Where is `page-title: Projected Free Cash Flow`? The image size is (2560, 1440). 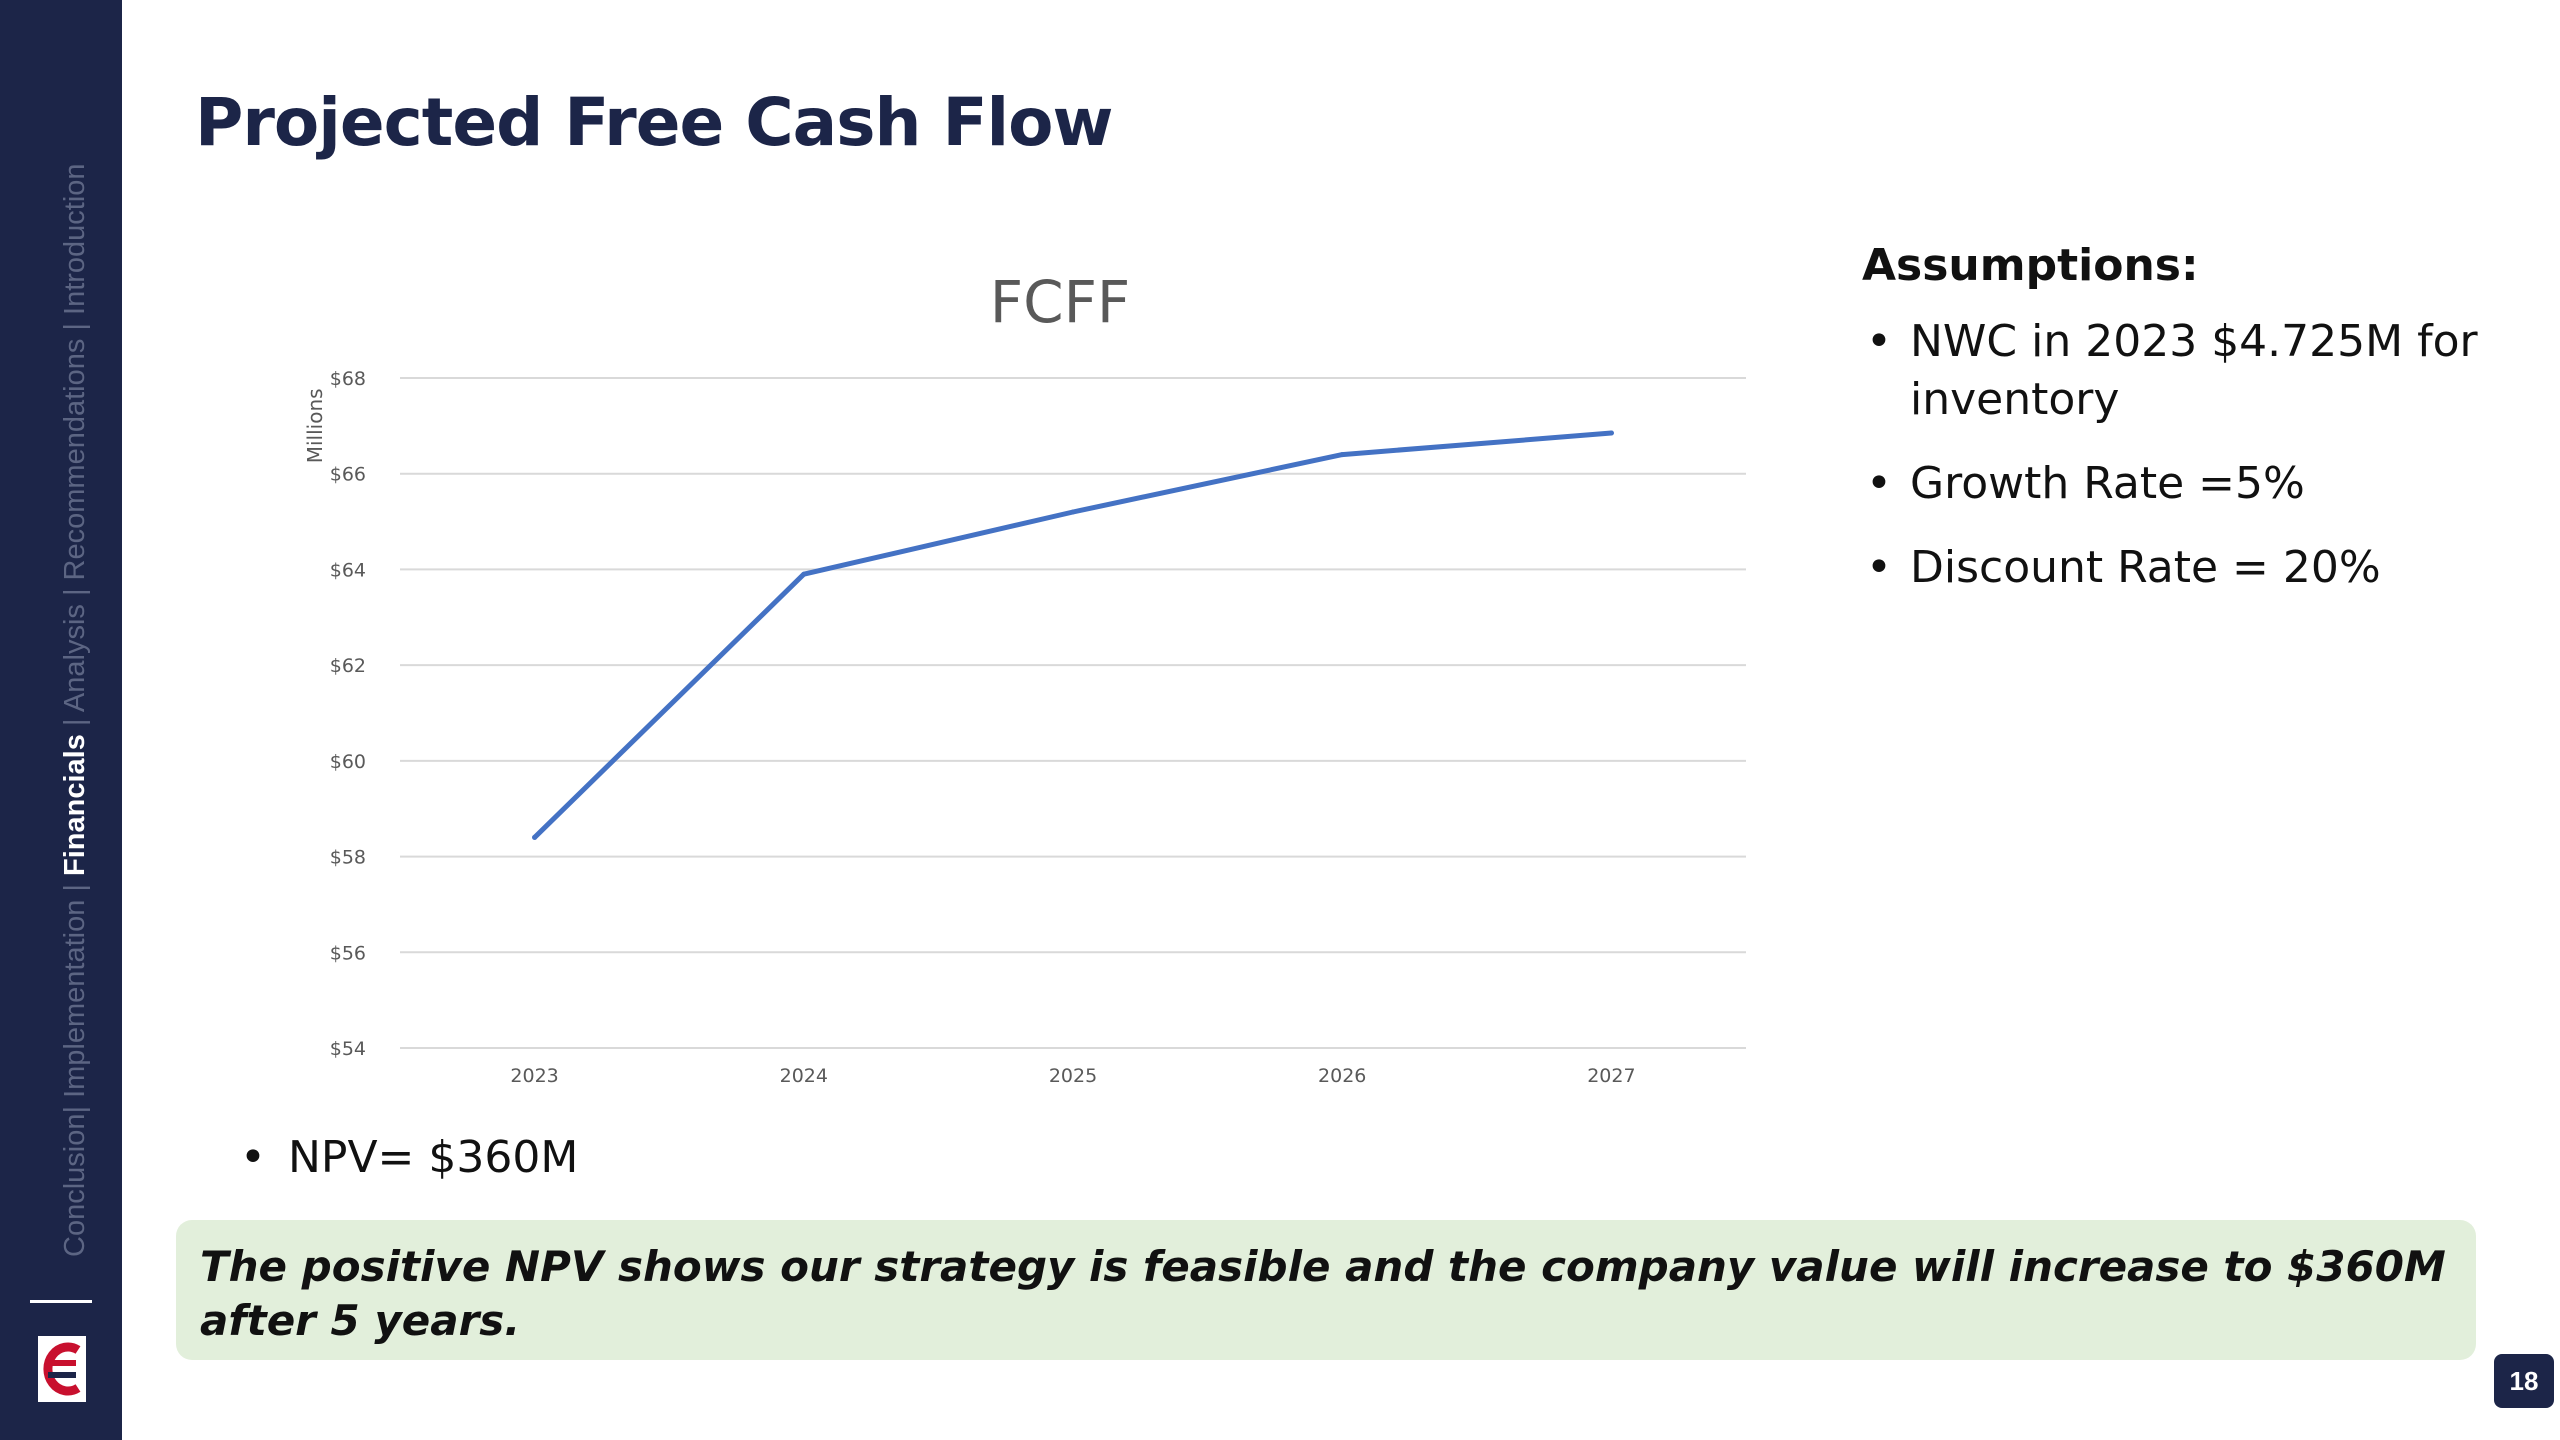
page-title: Projected Free Cash Flow is located at coordinates (654, 122).